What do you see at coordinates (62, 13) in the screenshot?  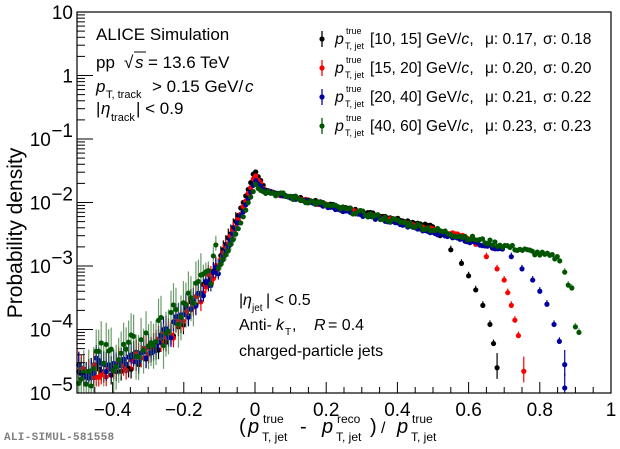 I see `y-tick-label: 10` at bounding box center [62, 13].